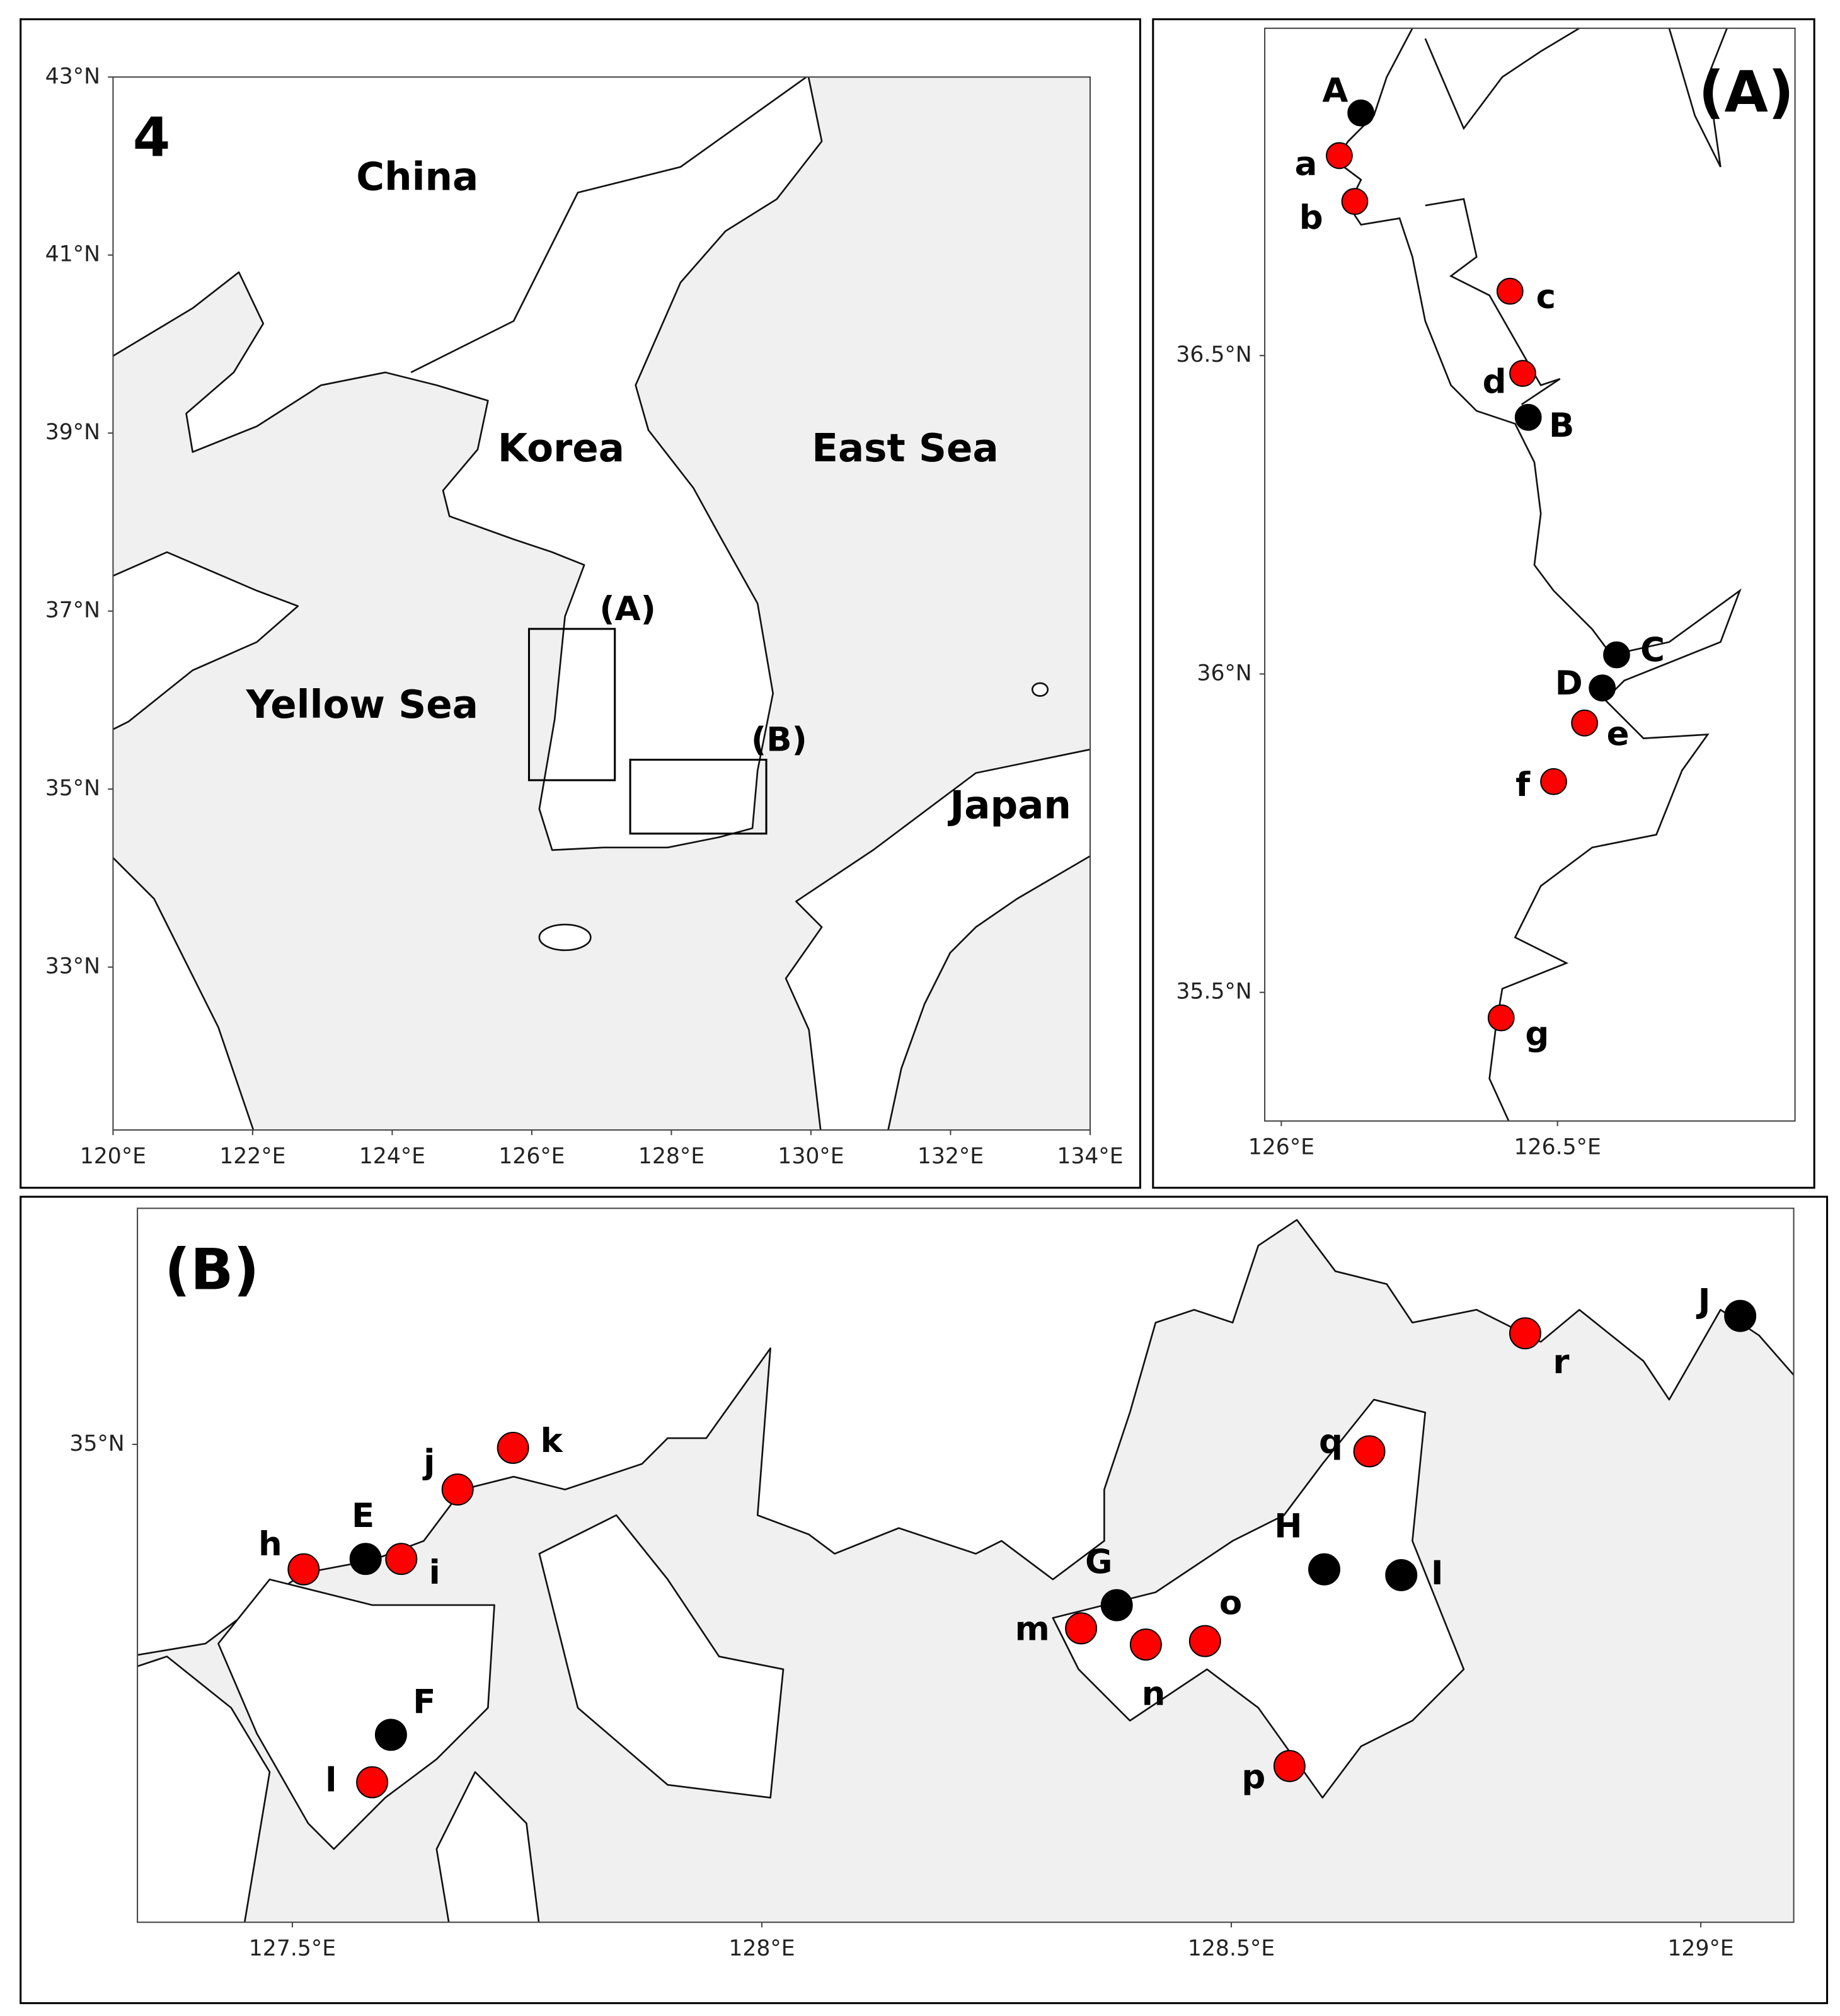  What do you see at coordinates (434, 1573) in the screenshot?
I see `station-label: i` at bounding box center [434, 1573].